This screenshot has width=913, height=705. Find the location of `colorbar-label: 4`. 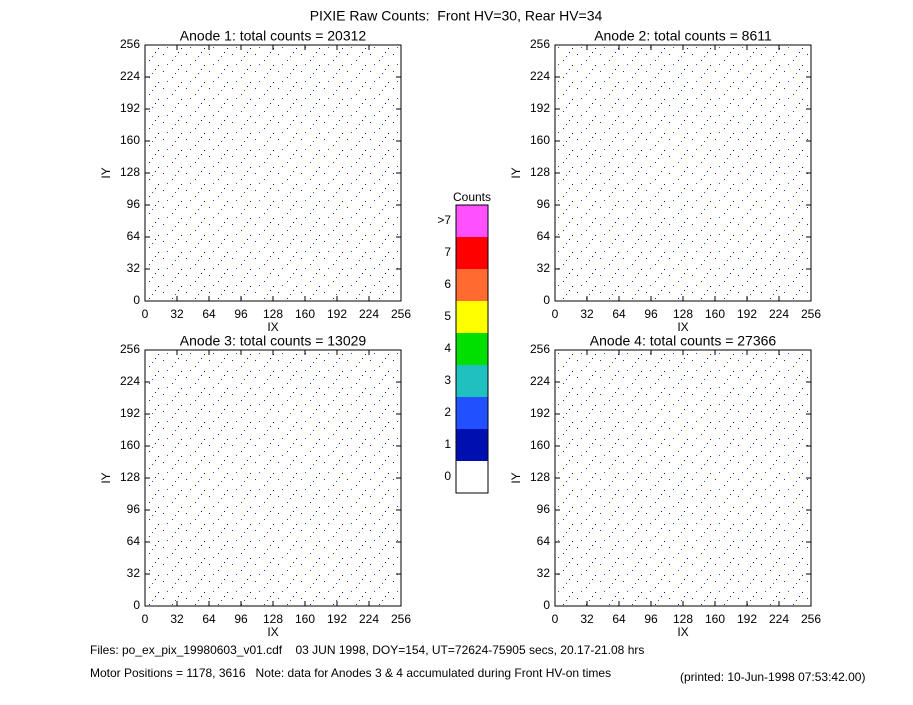

colorbar-label: 4 is located at coordinates (447, 348).